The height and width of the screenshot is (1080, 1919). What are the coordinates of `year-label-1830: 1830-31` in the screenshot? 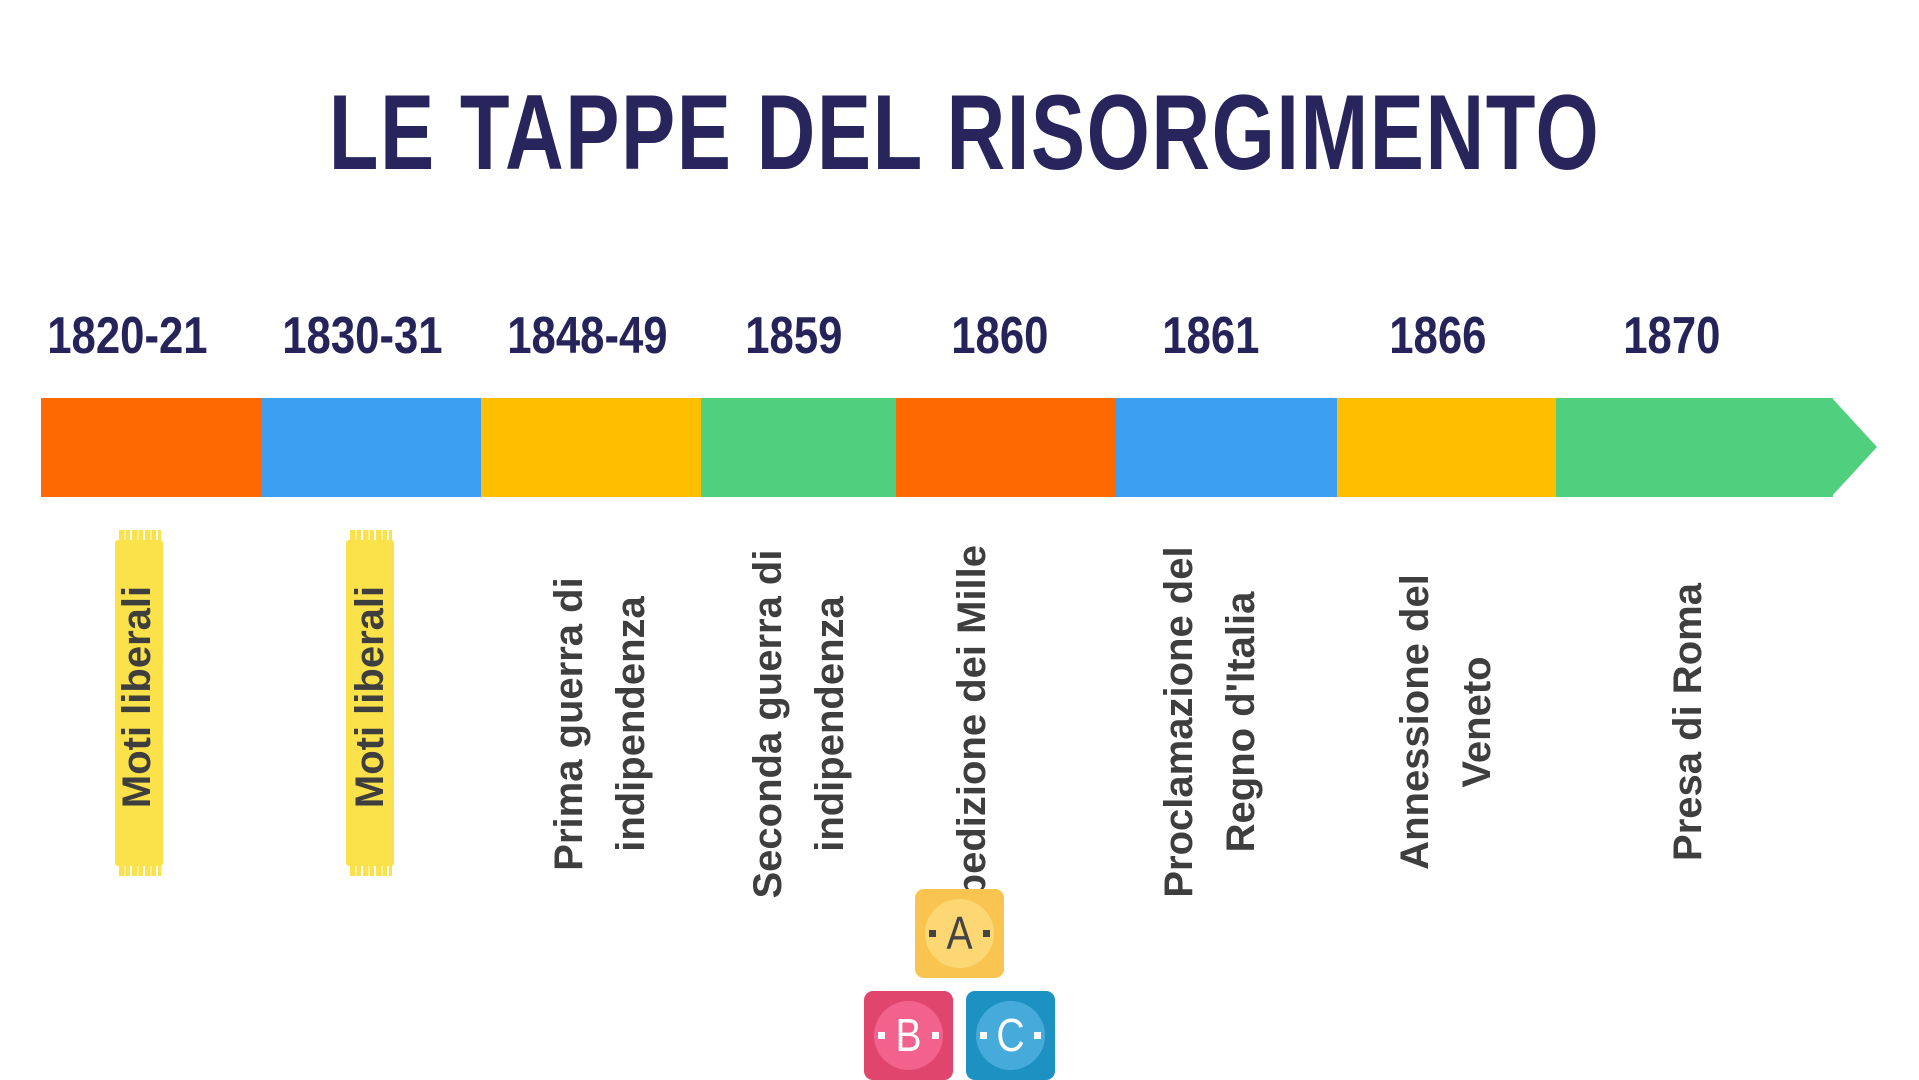 It's located at (362, 336).